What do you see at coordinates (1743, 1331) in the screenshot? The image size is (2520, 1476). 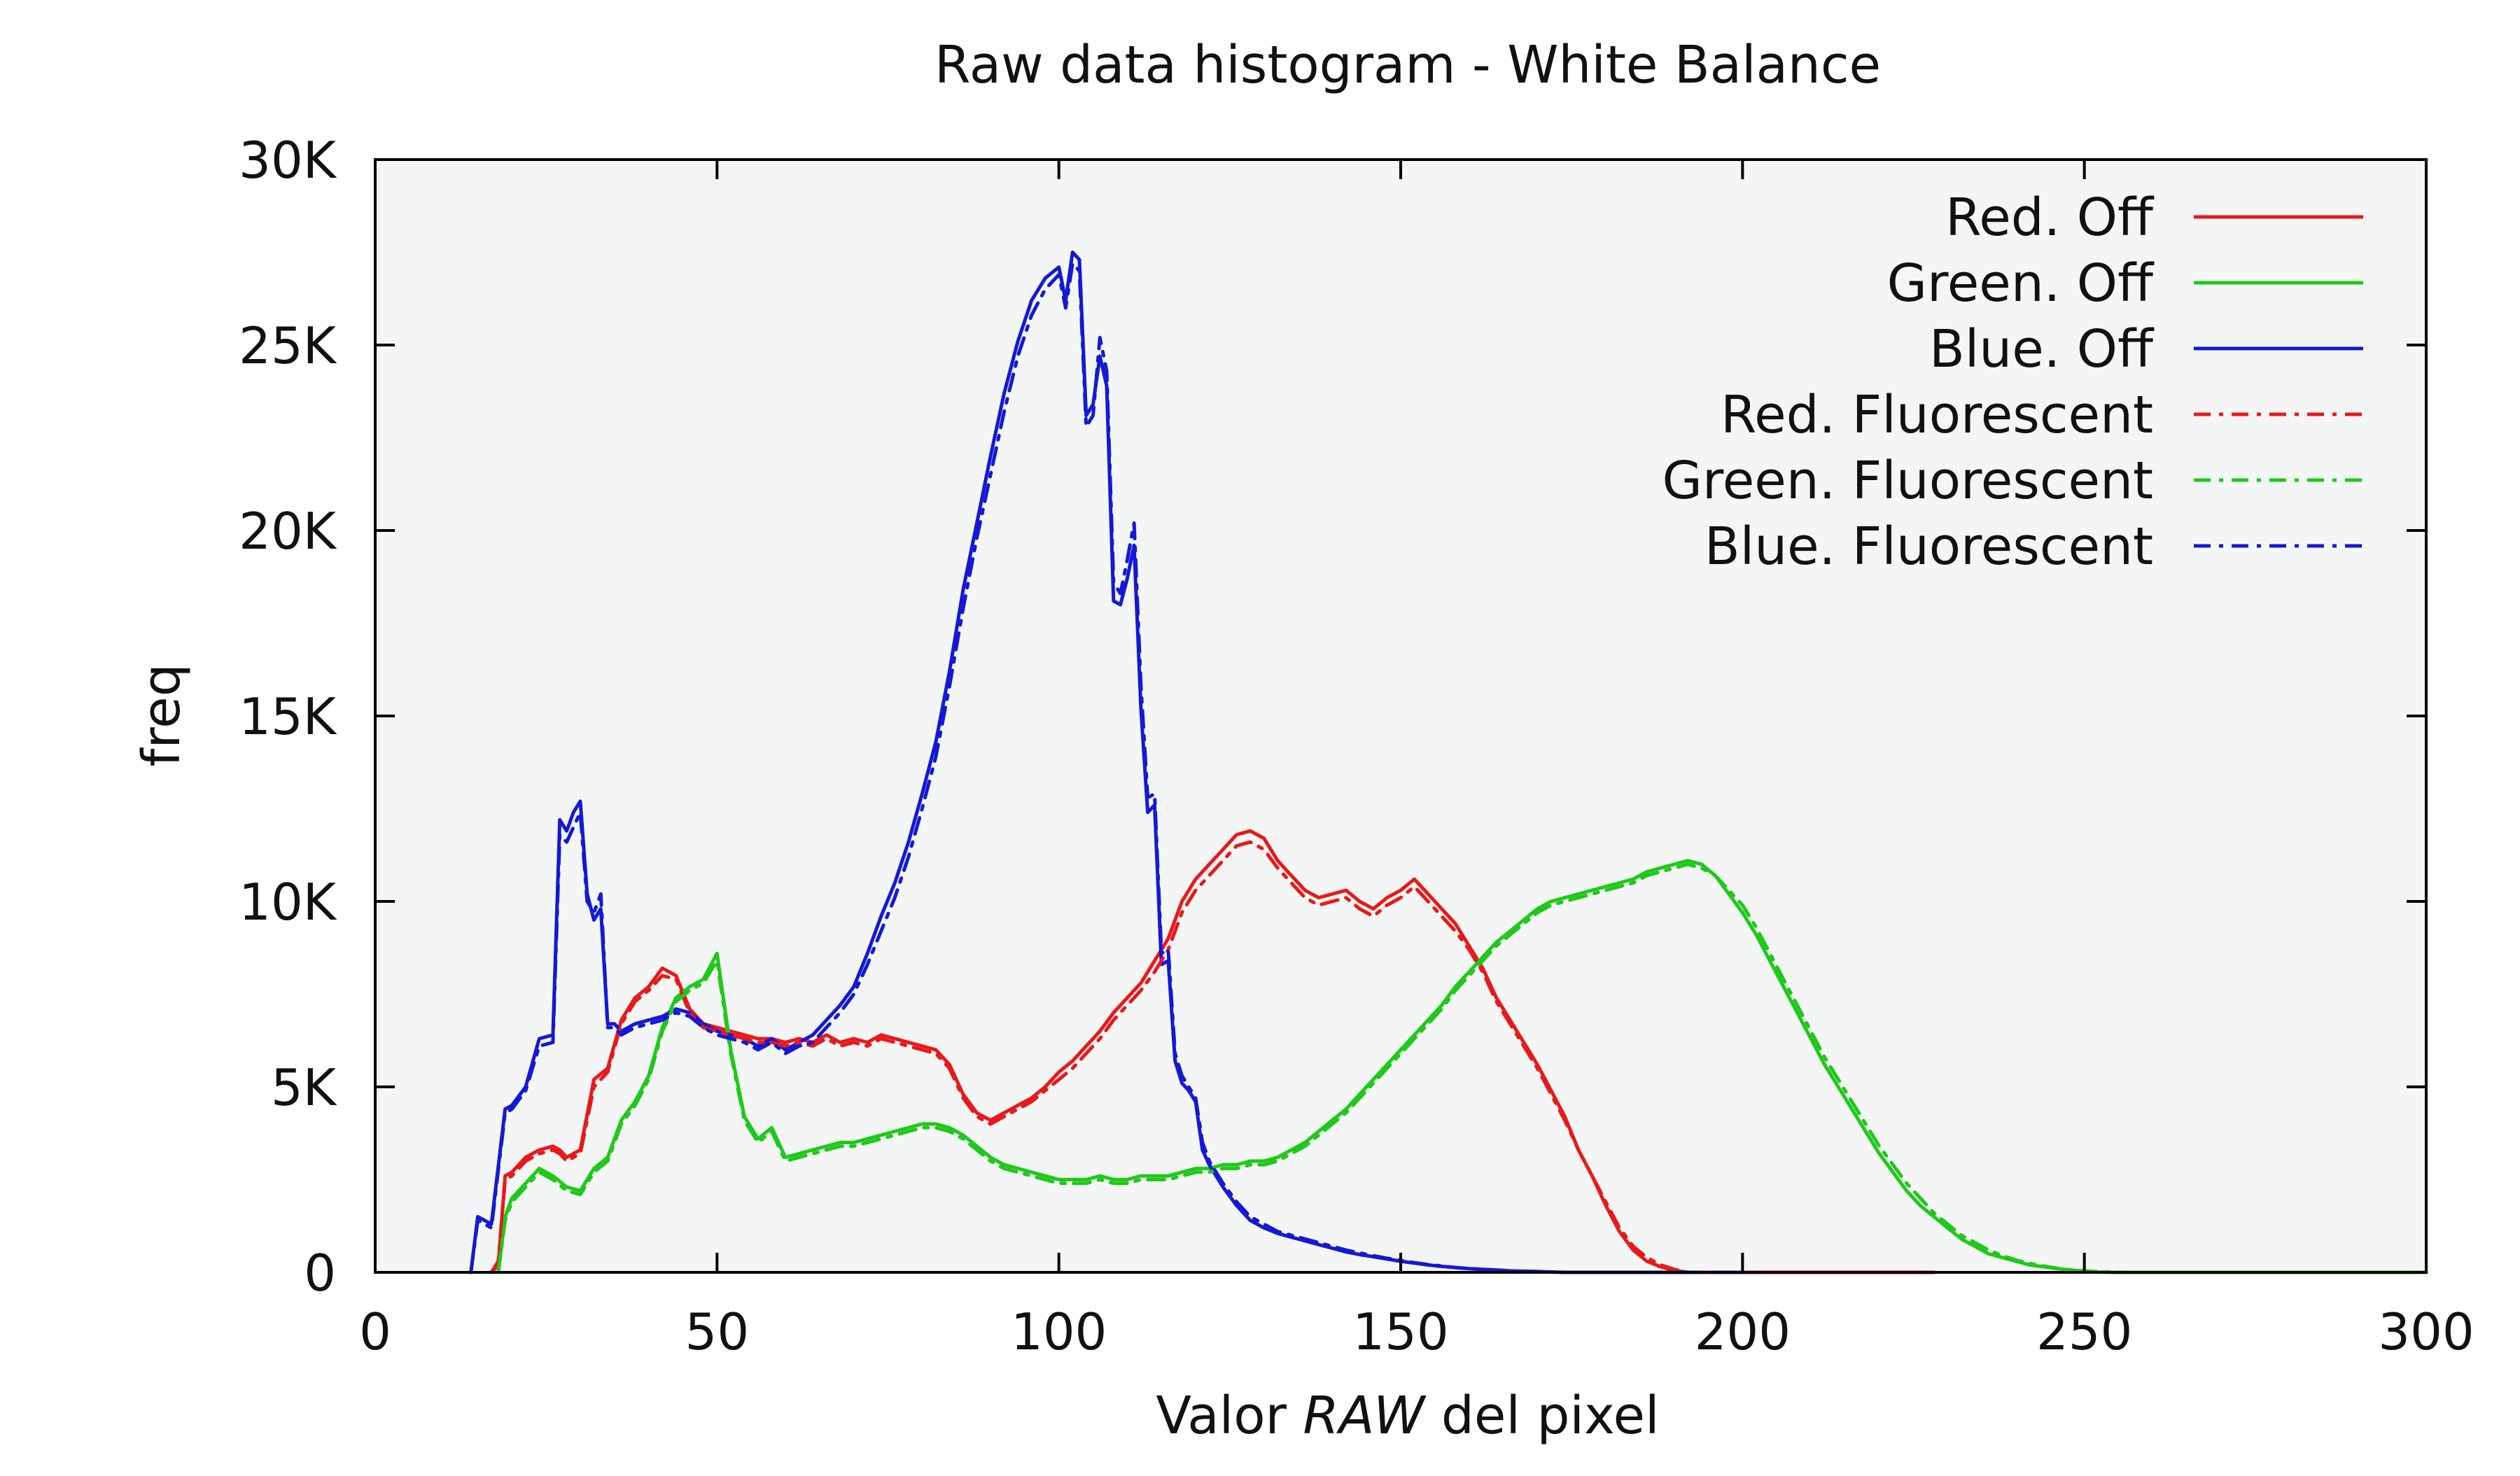 I see `x-tick-label: 200` at bounding box center [1743, 1331].